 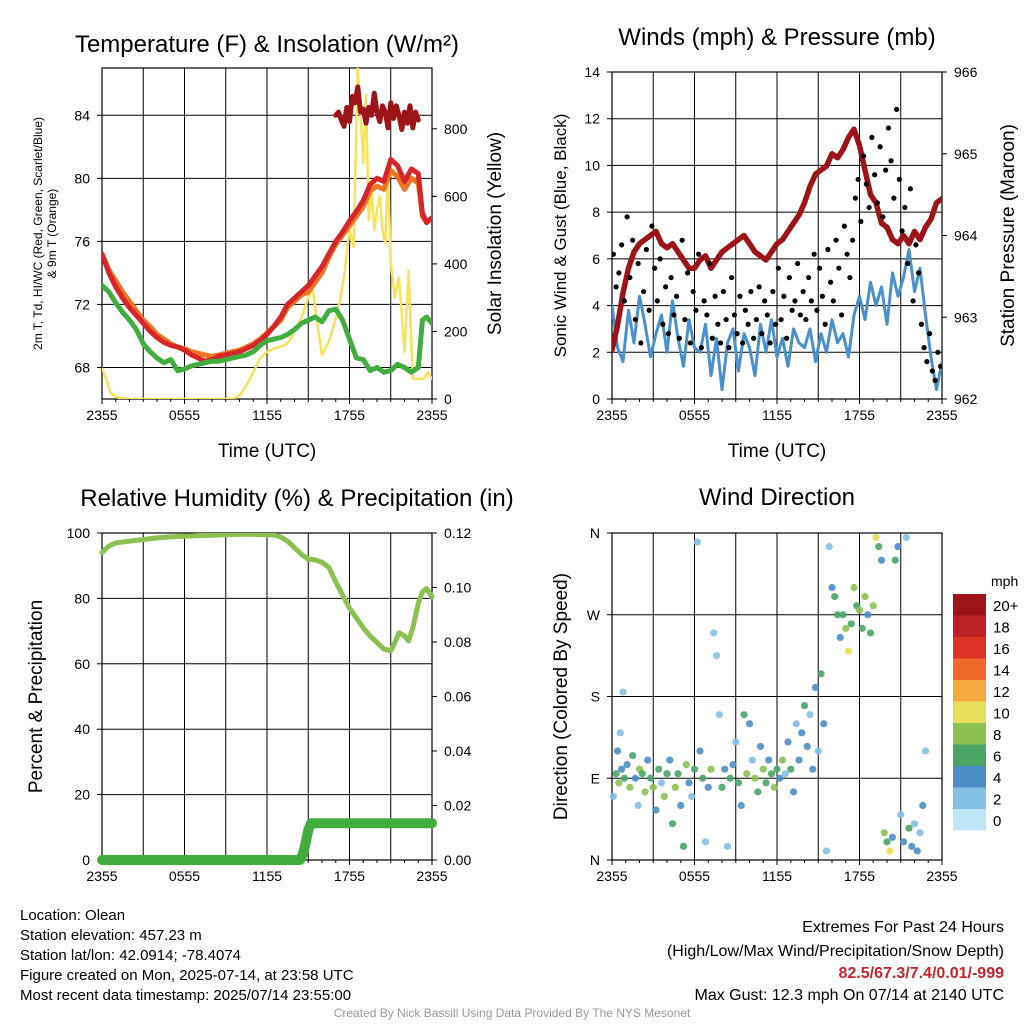 I want to click on y-tick-label: 76, so click(x=82, y=241).